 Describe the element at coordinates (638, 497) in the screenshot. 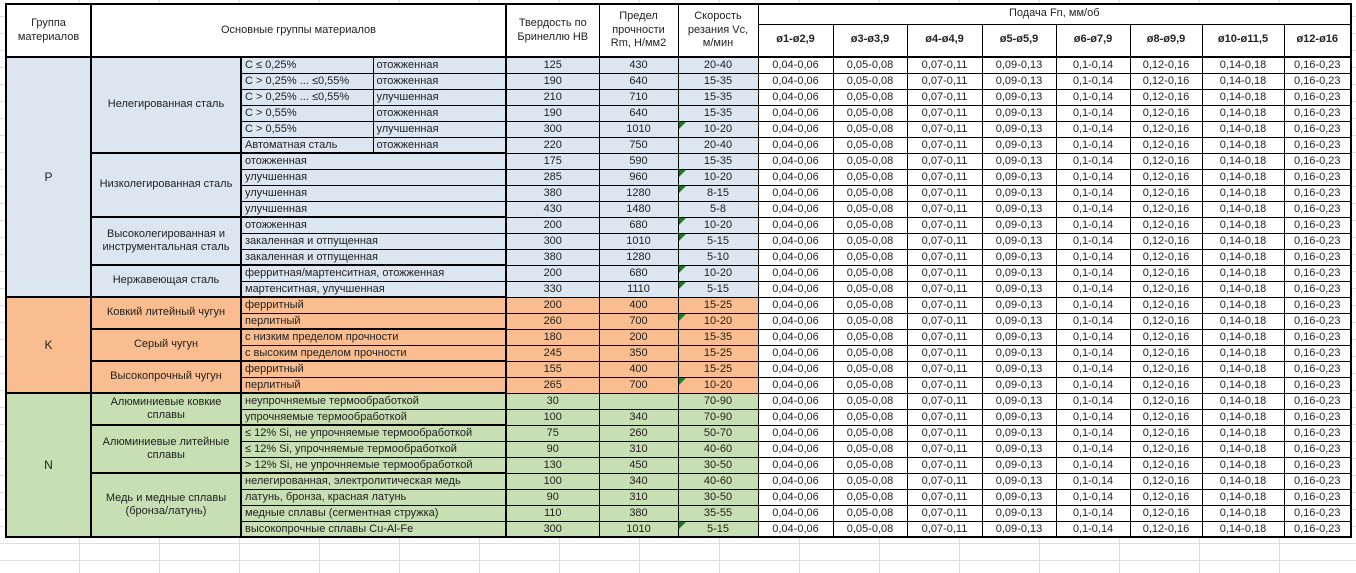

I see `strength-cell: 310` at that location.